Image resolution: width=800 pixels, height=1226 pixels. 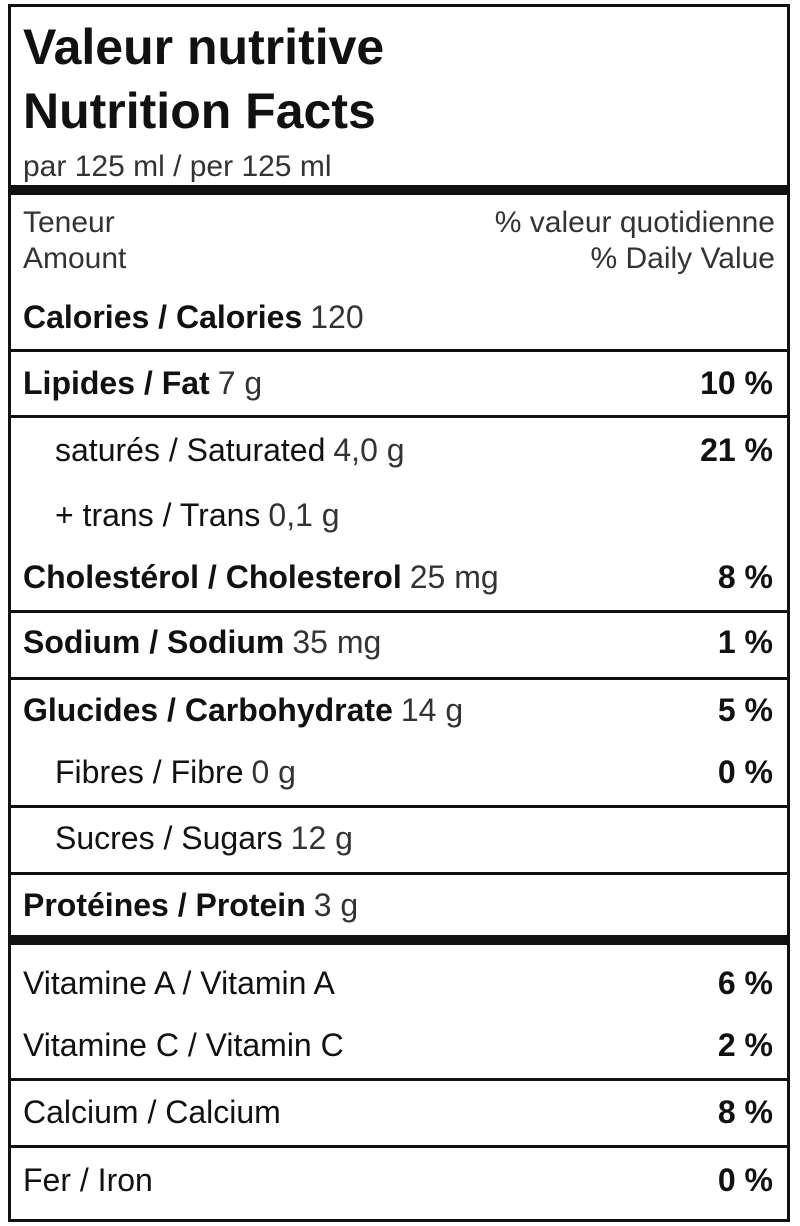 What do you see at coordinates (69, 222) in the screenshot?
I see `amount-fr: Teneur` at bounding box center [69, 222].